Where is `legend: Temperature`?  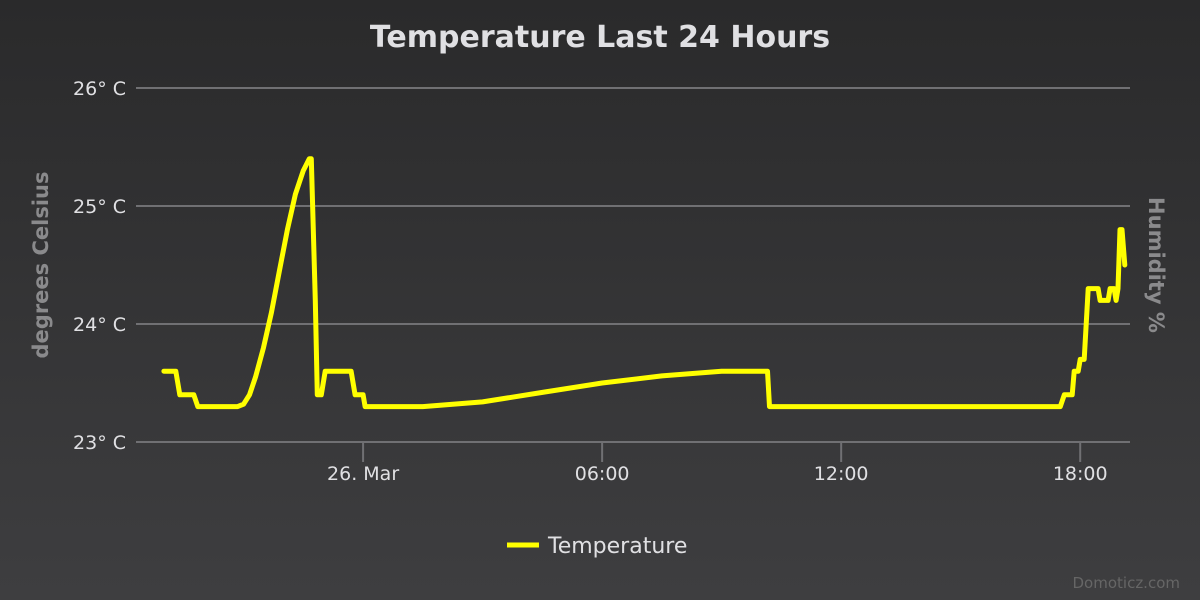 legend: Temperature is located at coordinates (597, 546).